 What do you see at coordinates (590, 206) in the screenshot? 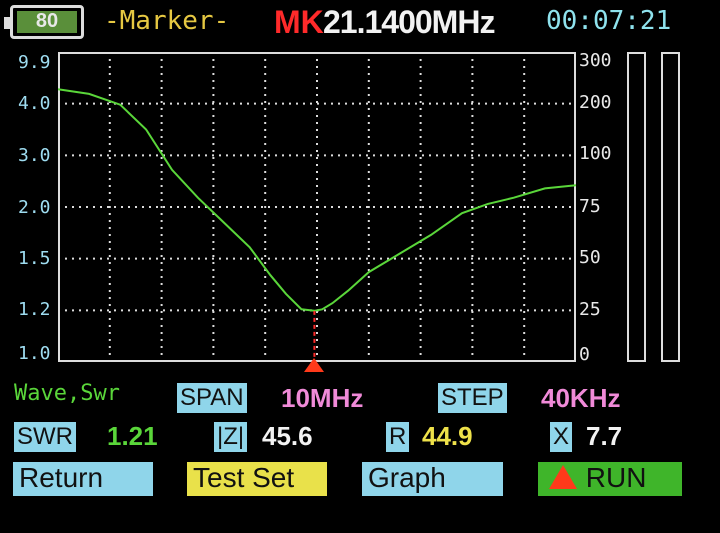
I see `right-tick-3: 75` at bounding box center [590, 206].